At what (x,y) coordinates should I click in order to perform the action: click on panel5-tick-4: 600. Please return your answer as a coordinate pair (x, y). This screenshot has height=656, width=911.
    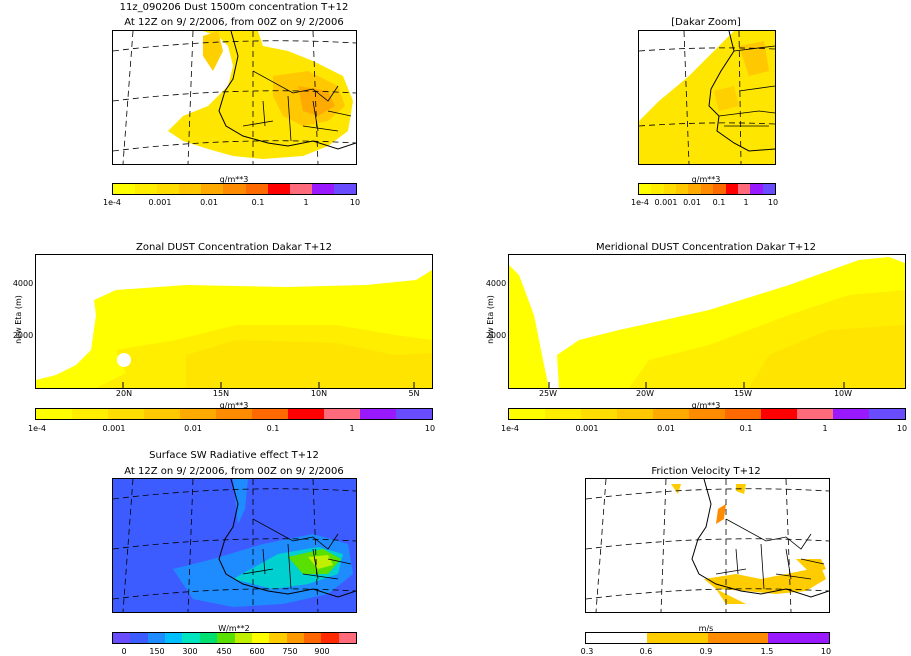
    Looking at the image, I should click on (257, 651).